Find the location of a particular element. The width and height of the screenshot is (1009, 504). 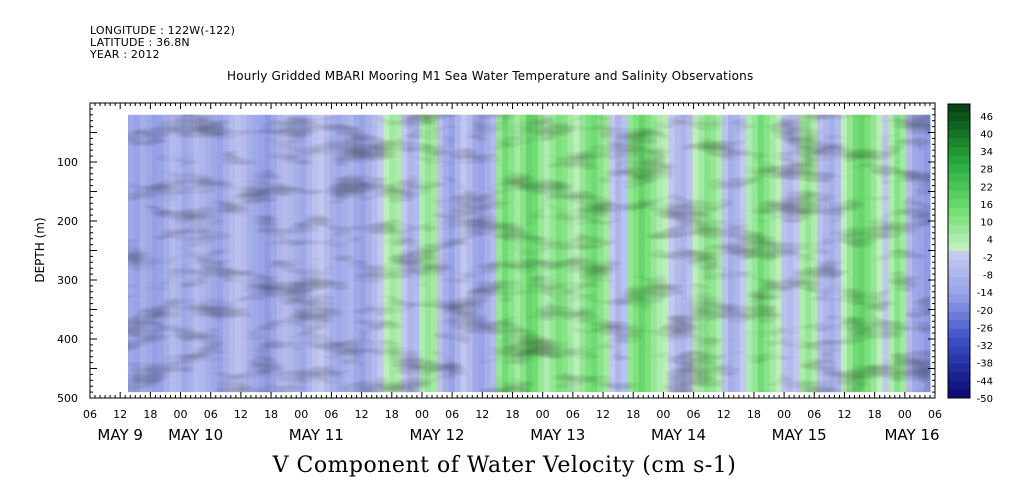

y-tick-label: 200 is located at coordinates (67, 221).